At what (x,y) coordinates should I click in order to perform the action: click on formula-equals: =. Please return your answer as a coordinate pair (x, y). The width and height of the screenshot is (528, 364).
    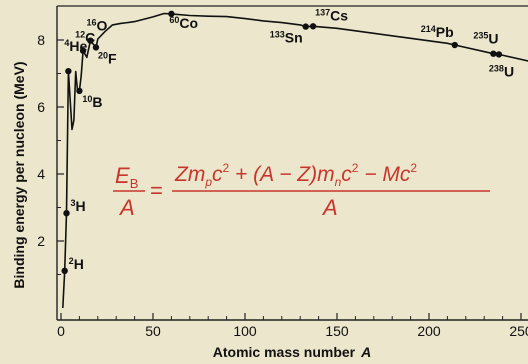
    Looking at the image, I should click on (156, 190).